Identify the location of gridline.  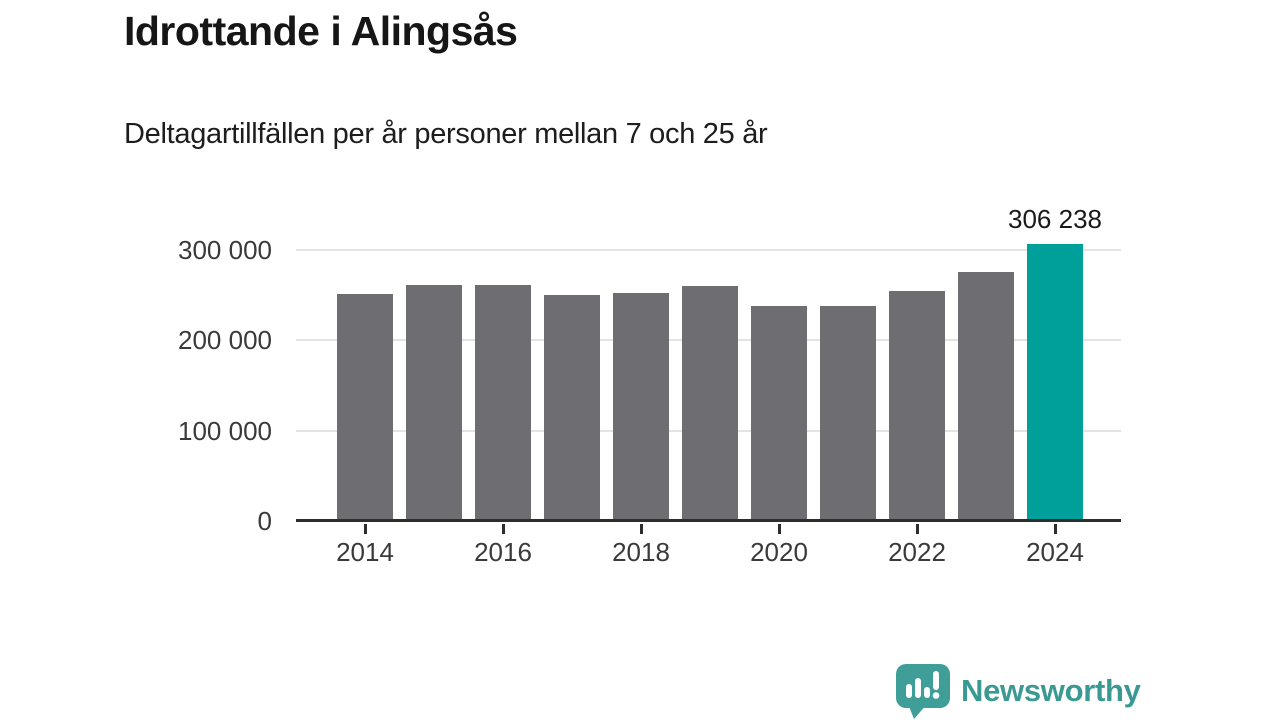
(708, 250).